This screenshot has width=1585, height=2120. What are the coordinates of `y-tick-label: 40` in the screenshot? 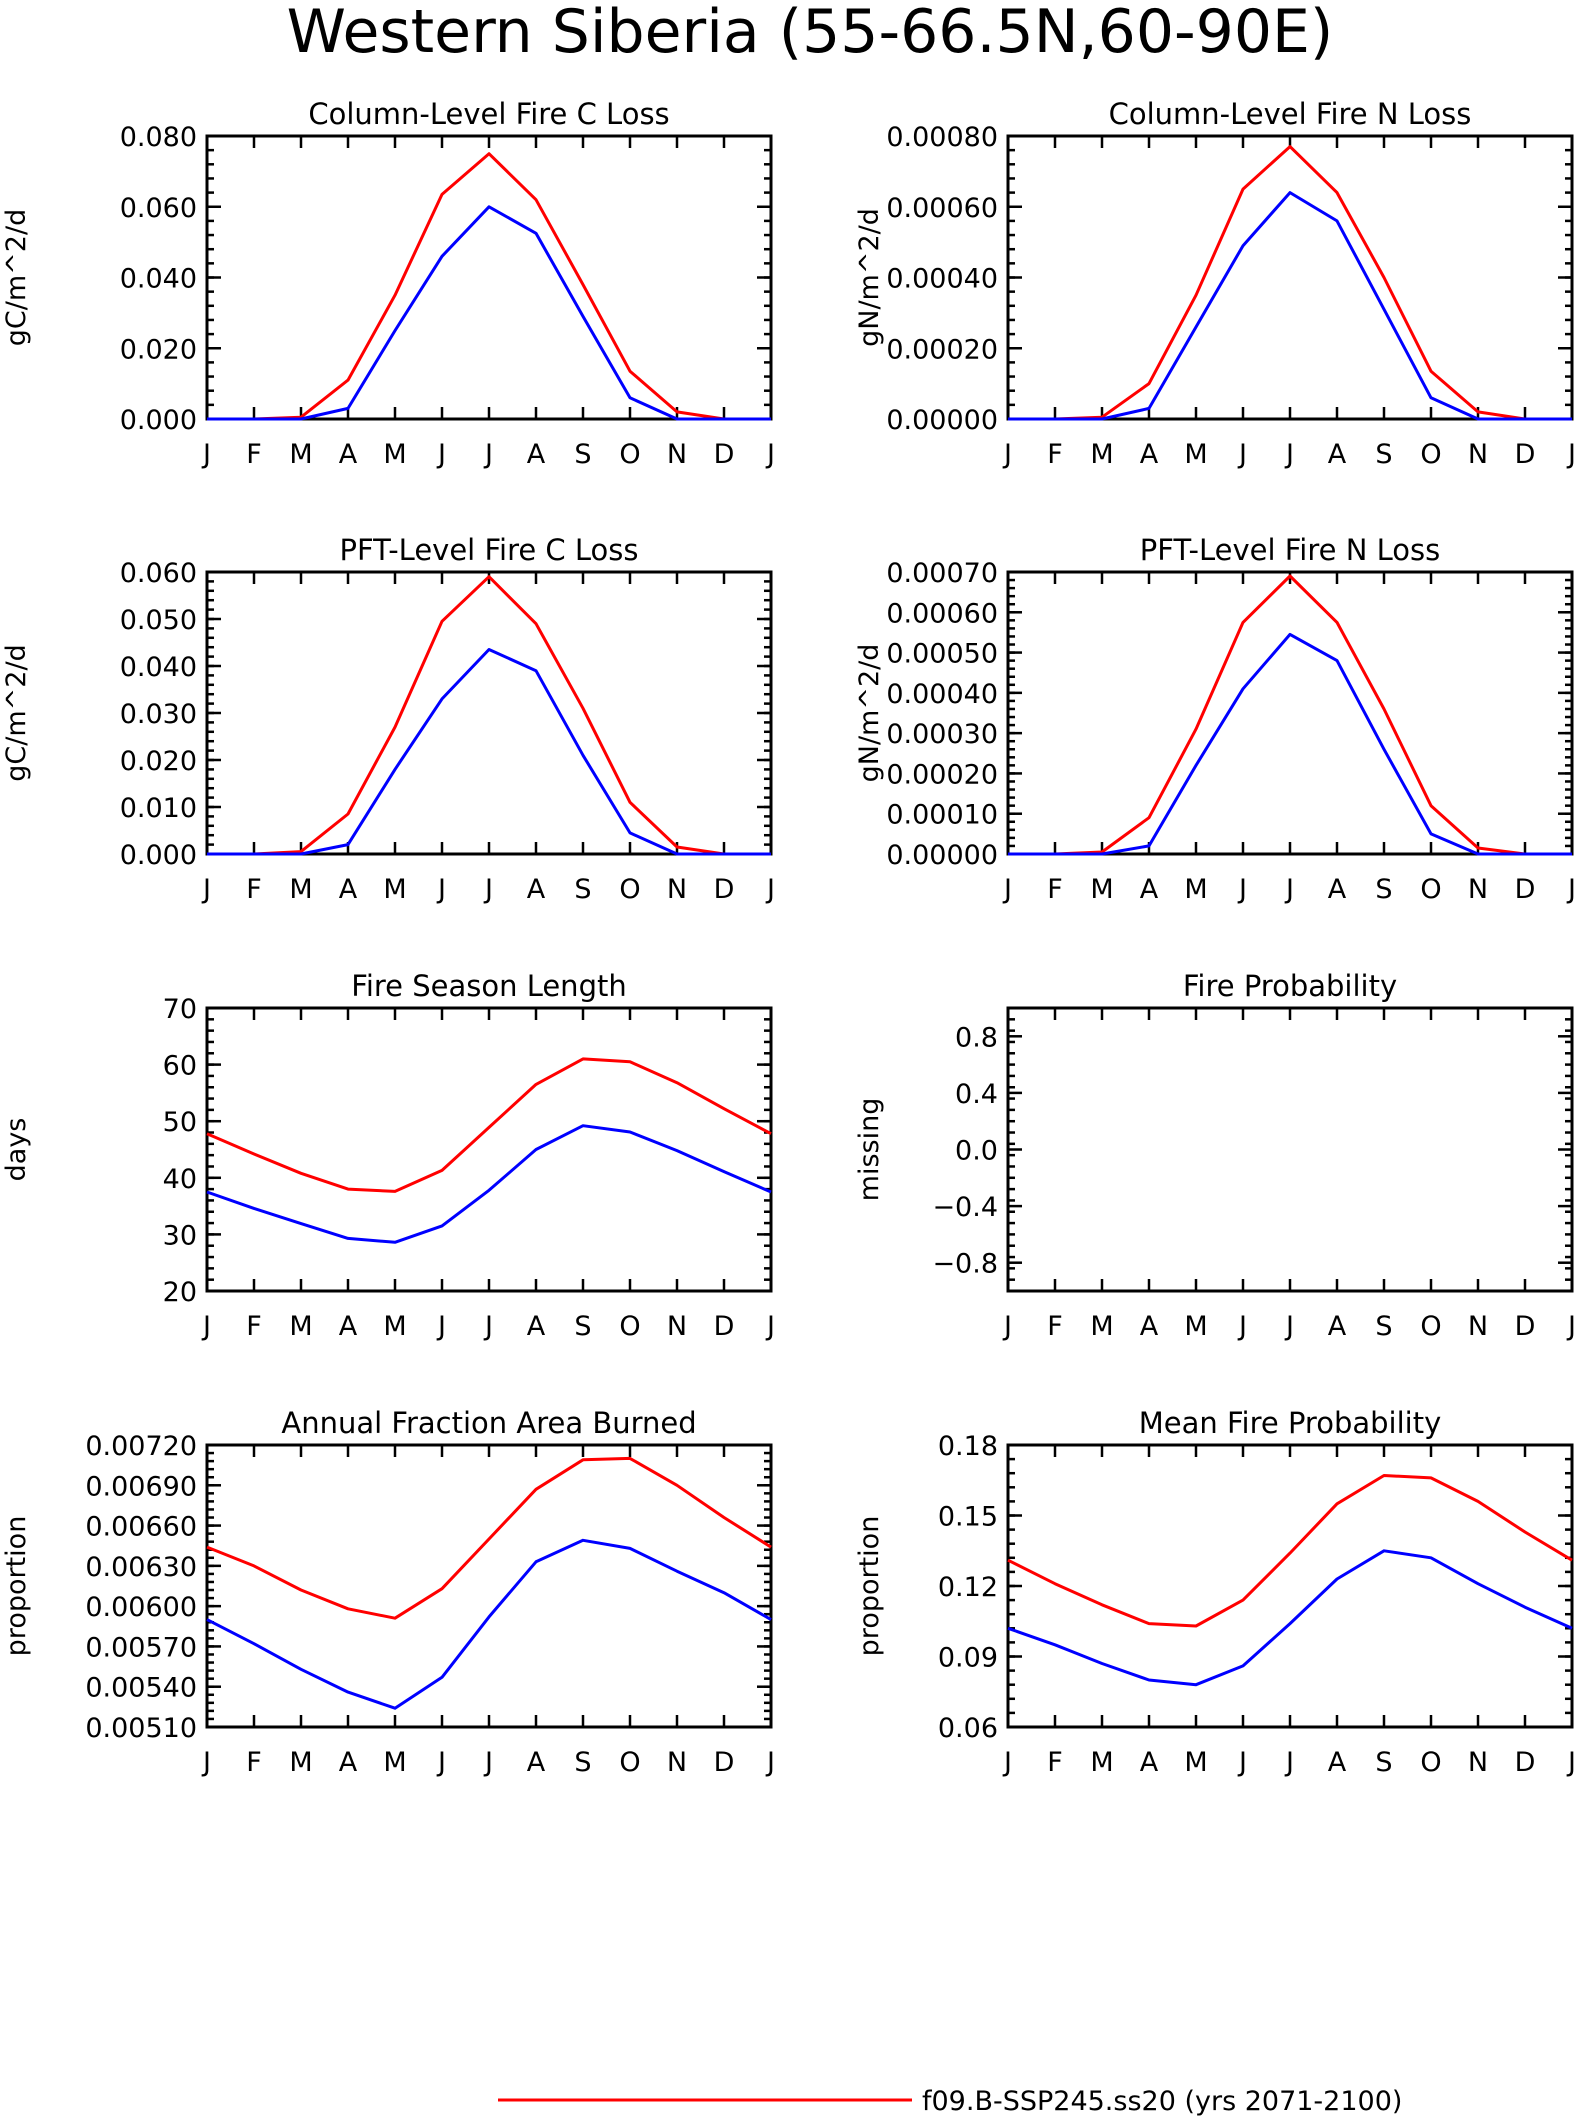 It's located at (180, 1179).